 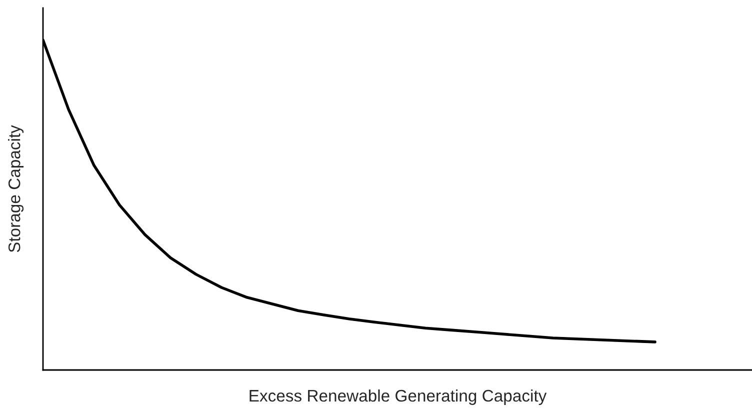 I want to click on y-axis-title: Storage Capacity, so click(x=16, y=188).